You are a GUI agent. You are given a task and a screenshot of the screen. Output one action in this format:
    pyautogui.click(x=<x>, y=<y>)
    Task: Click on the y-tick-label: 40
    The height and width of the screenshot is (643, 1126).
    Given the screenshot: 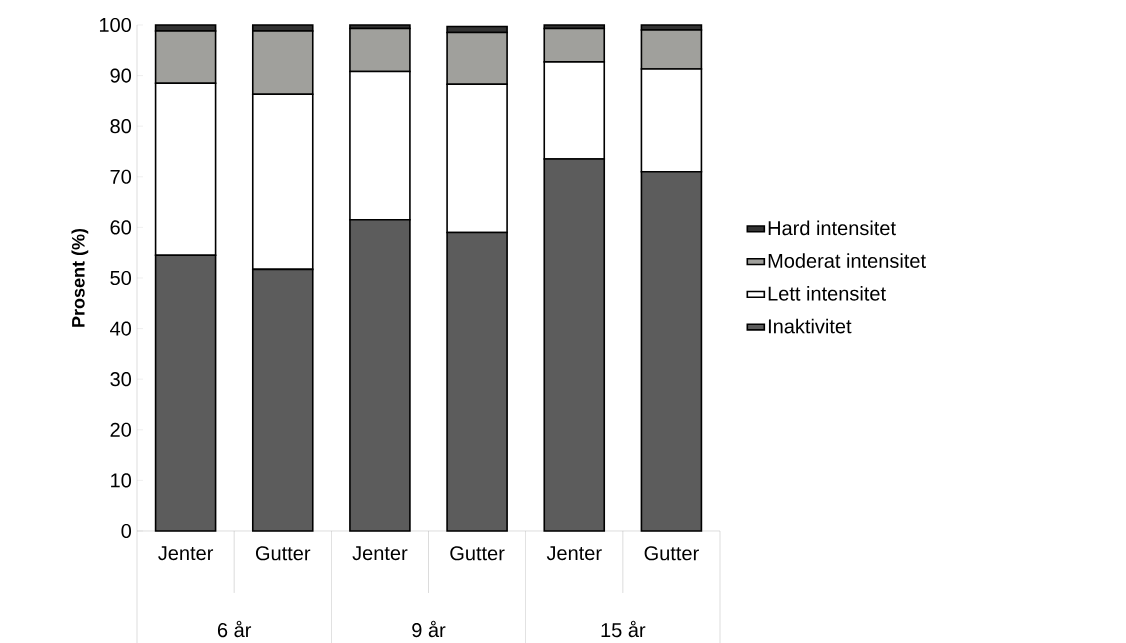 What is the action you would take?
    pyautogui.click(x=121, y=328)
    